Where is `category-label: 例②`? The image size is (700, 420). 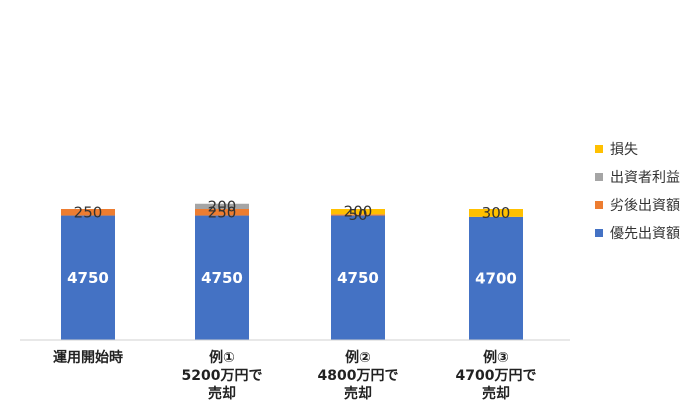 category-label: 例② is located at coordinates (358, 357).